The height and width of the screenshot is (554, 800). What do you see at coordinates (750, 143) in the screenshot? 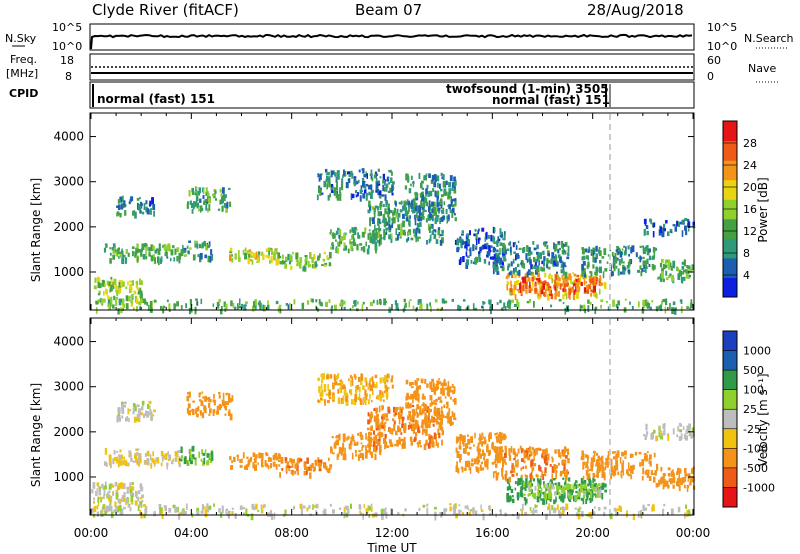
I see `colorbar-tick-label: 28` at bounding box center [750, 143].